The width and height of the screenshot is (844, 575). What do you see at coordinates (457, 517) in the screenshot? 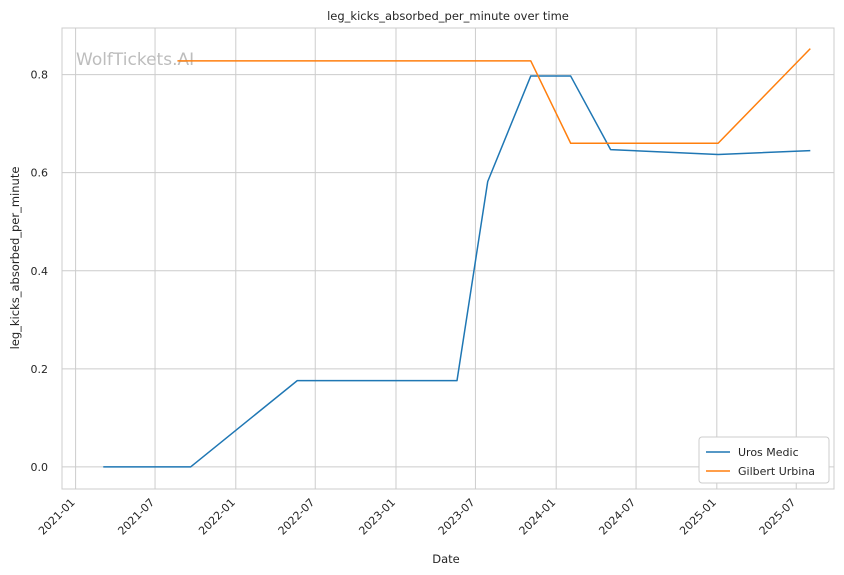
I see `x-tick-label: 2023-07` at bounding box center [457, 517].